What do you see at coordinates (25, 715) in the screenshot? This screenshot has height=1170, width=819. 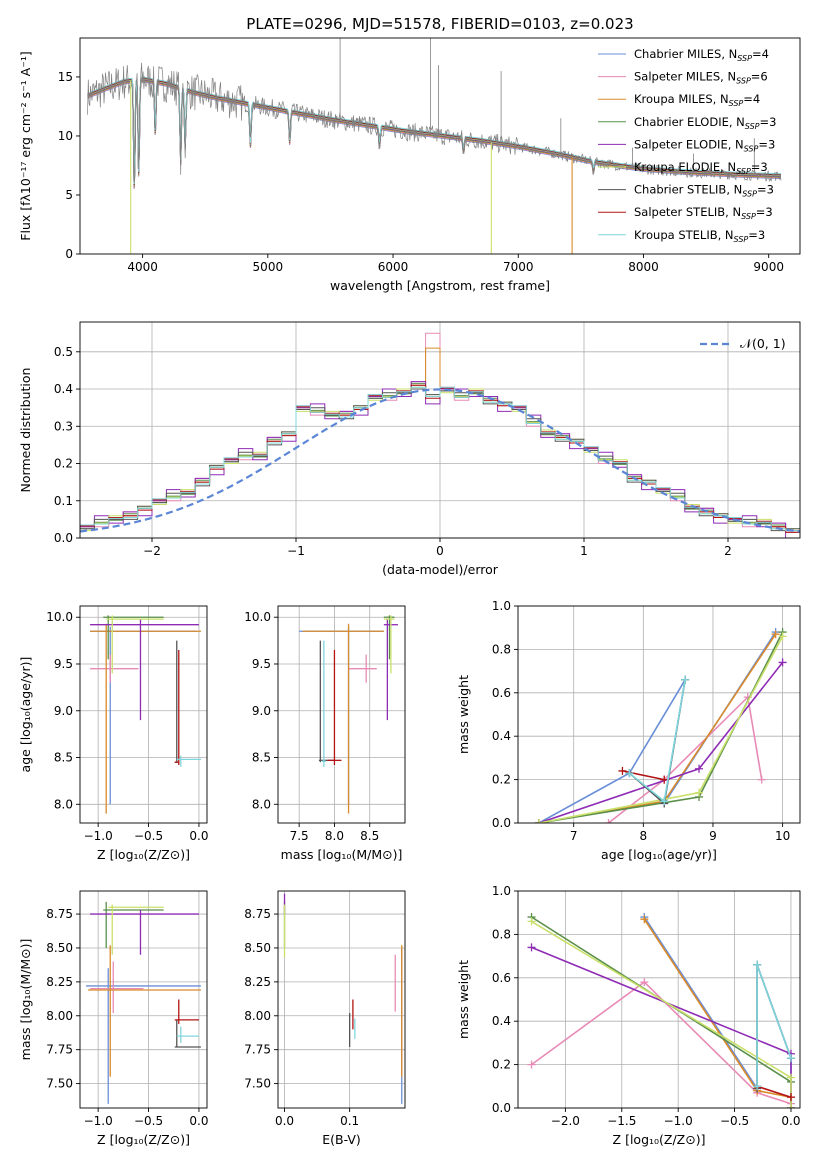 I see `y-axis-label: age [log₁₀(age/yr)]` at bounding box center [25, 715].